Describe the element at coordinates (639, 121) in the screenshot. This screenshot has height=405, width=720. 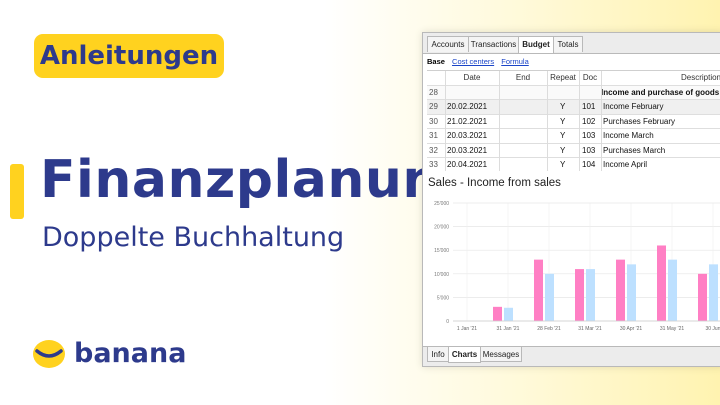
I see `cell-description: Purchases February` at that location.